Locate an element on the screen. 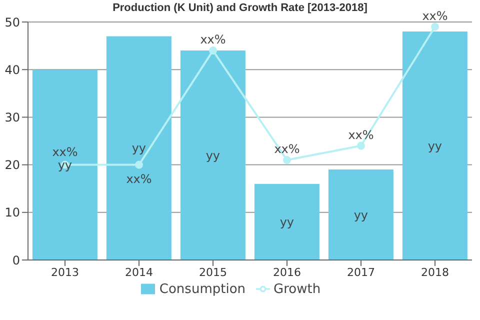  legend-label: Consumption is located at coordinates (202, 289).